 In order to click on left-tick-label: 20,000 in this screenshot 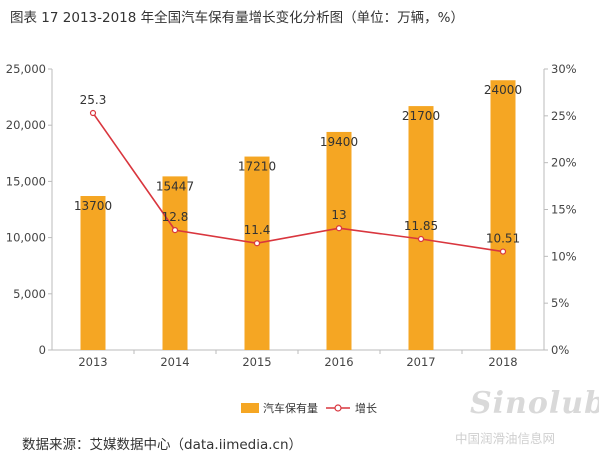, I will do `click(26, 125)`.